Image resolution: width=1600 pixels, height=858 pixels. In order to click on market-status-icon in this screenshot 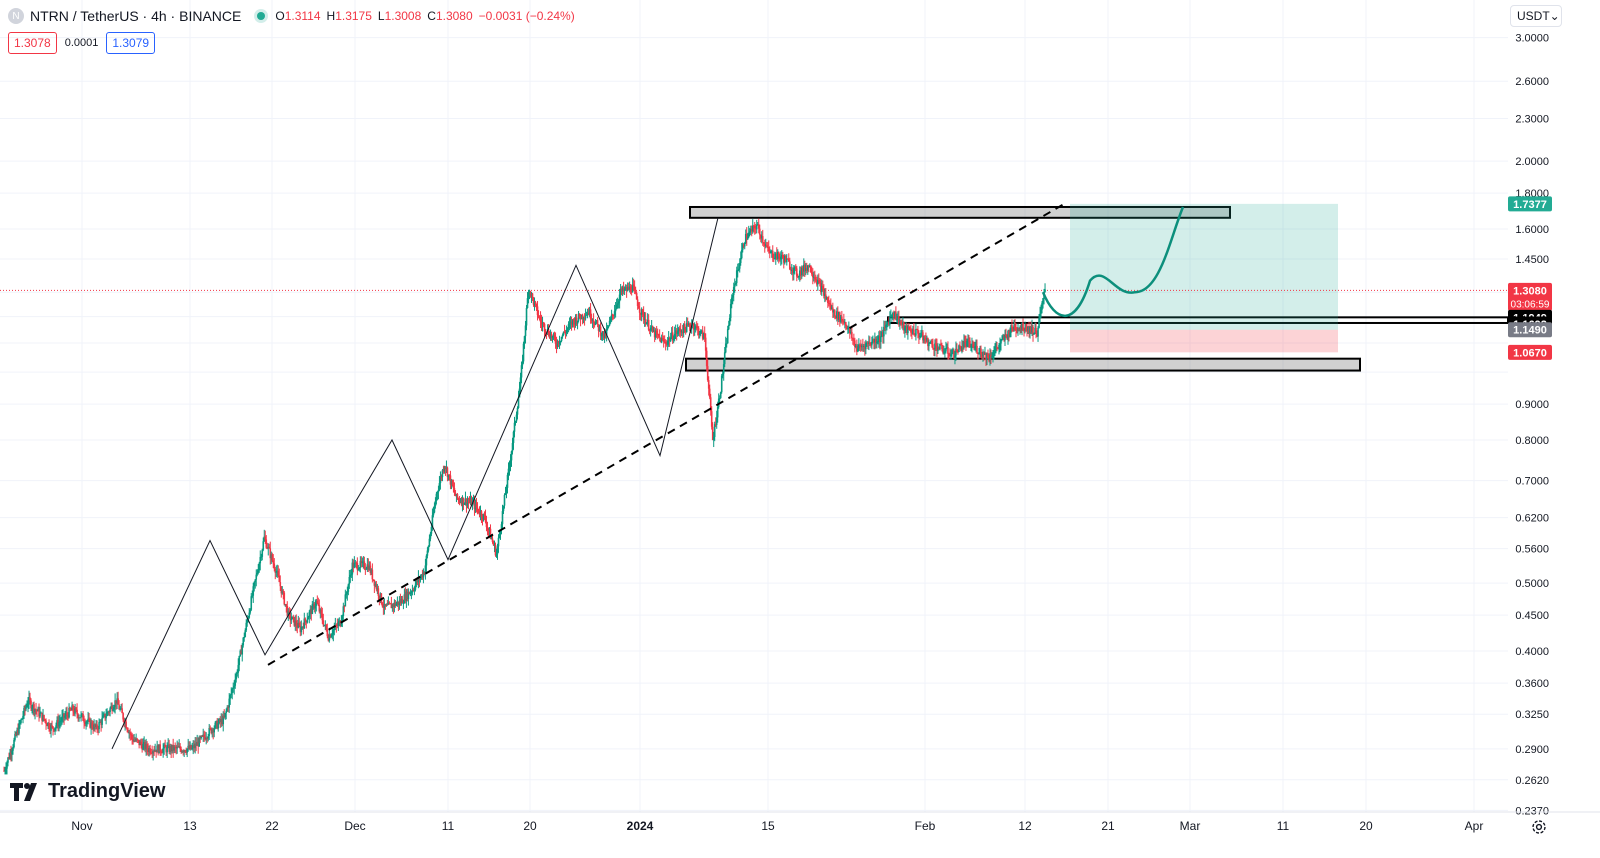, I will do `click(261, 16)`.